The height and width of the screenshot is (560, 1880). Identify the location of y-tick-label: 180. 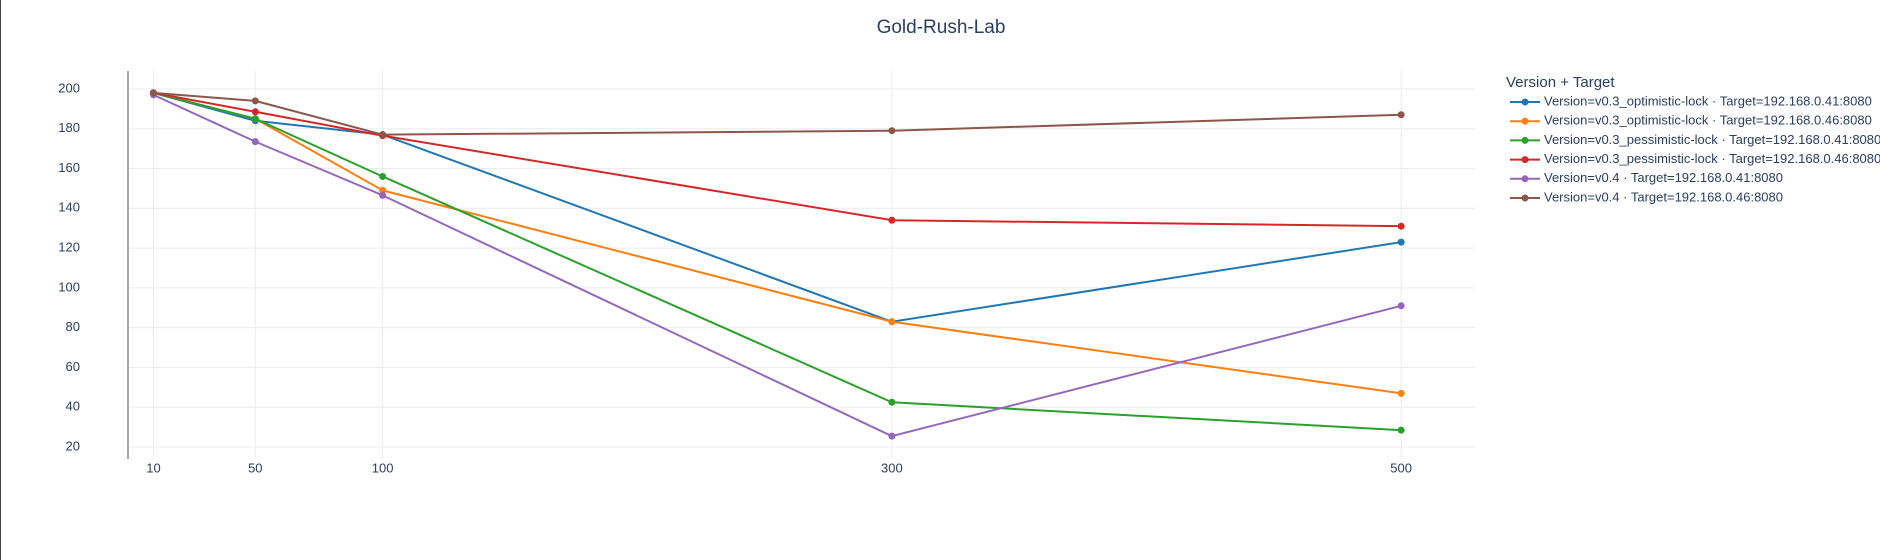
(69, 127).